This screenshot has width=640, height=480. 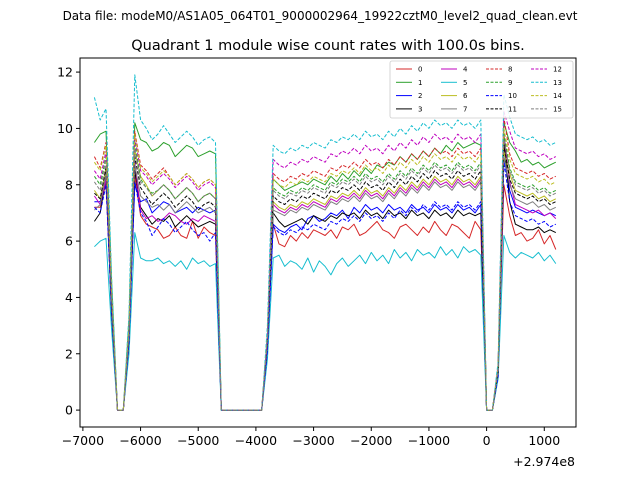 What do you see at coordinates (429, 440) in the screenshot?
I see `x-tick-label: −1000` at bounding box center [429, 440].